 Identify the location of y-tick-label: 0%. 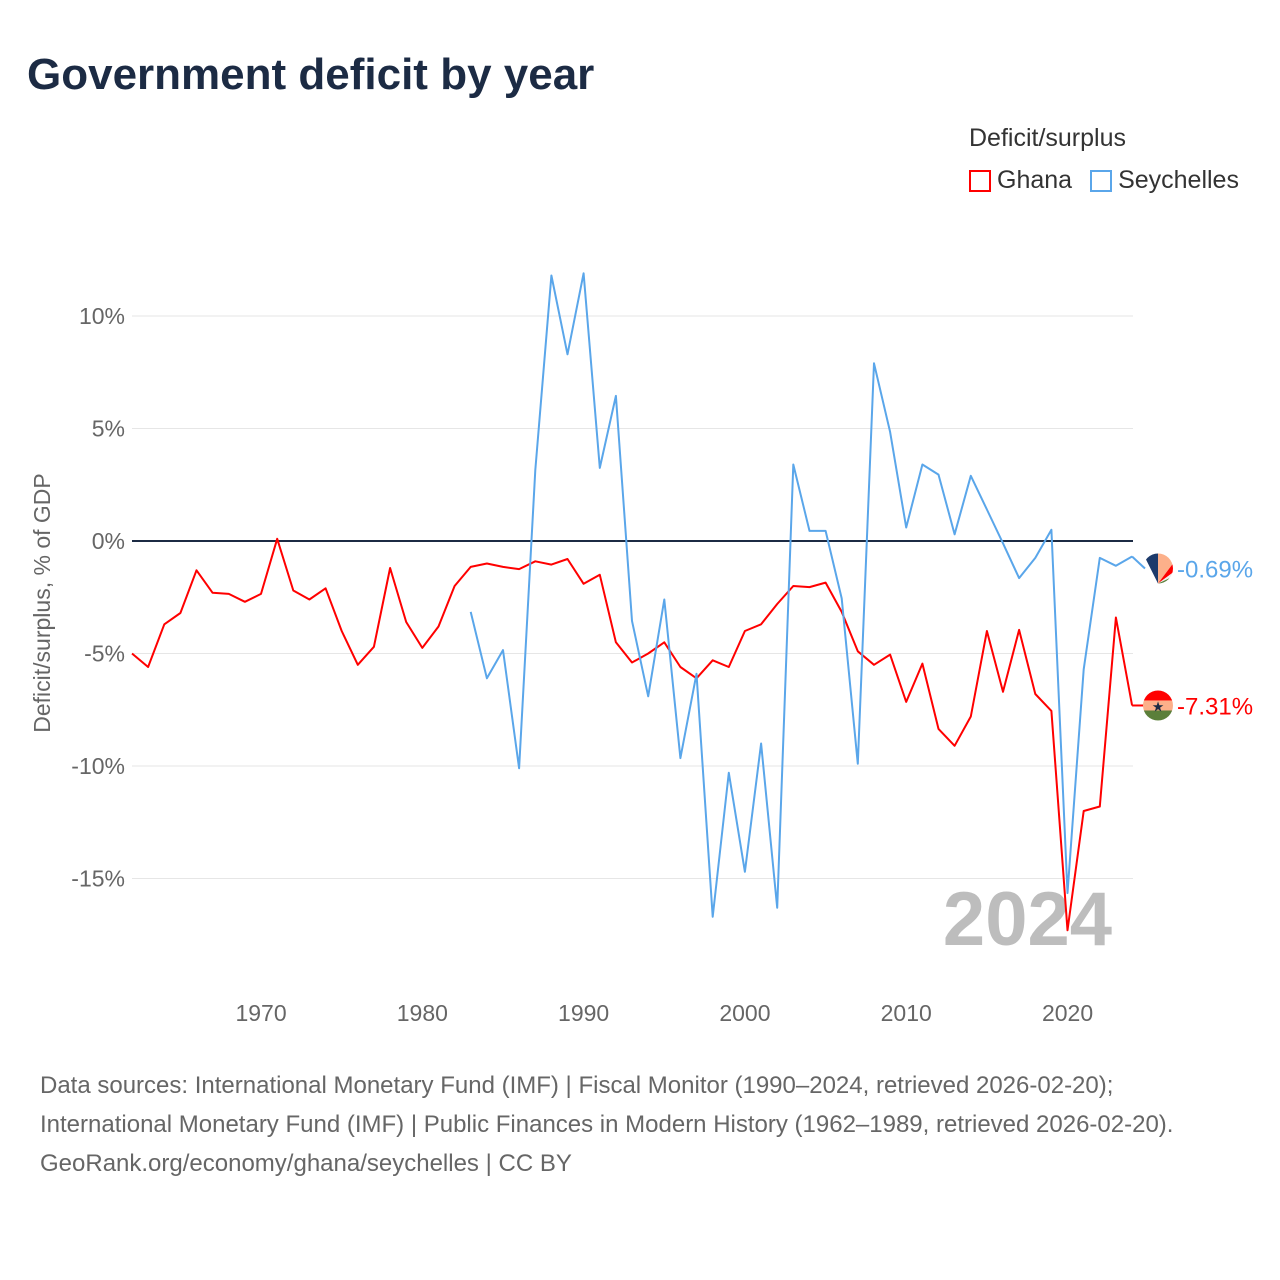
(108, 541).